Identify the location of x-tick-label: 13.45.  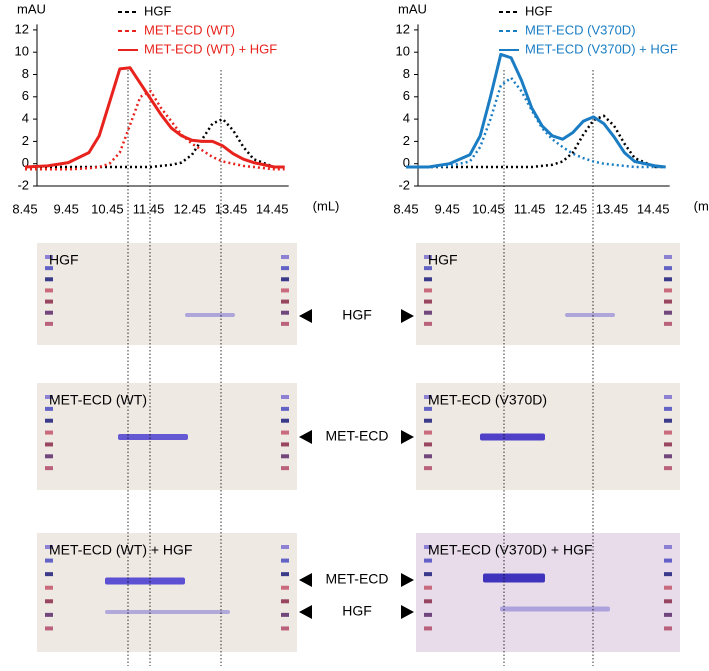
(612, 208).